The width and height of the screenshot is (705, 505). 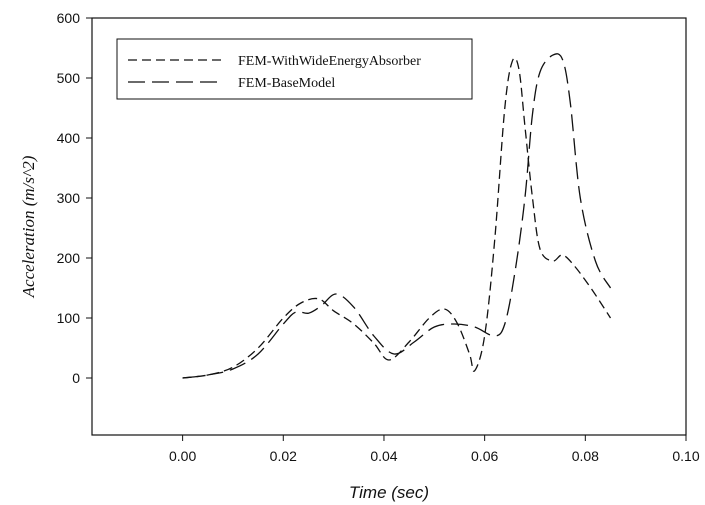 What do you see at coordinates (585, 456) in the screenshot?
I see `x-tick-label: 0.08` at bounding box center [585, 456].